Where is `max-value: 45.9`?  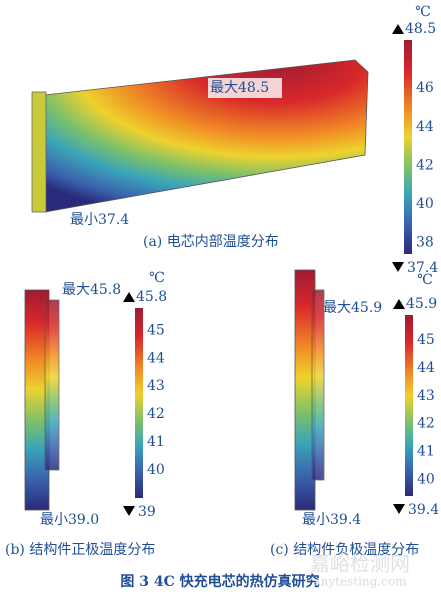
max-value: 45.9 is located at coordinates (421, 304).